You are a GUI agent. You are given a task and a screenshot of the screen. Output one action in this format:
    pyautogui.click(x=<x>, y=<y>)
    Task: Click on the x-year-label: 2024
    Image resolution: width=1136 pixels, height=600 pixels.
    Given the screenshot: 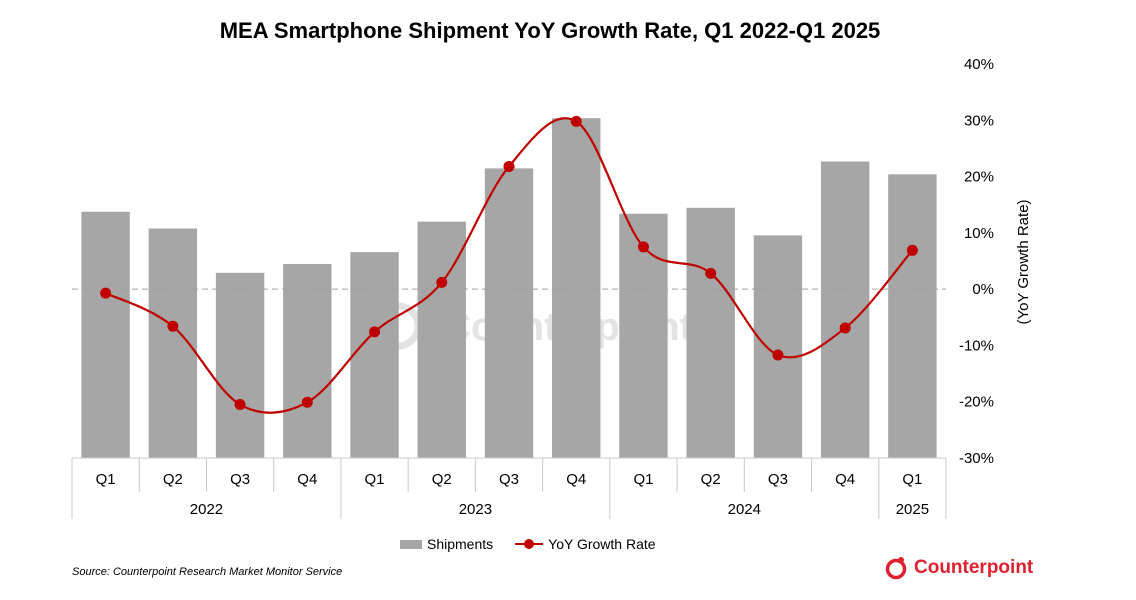 What is the action you would take?
    pyautogui.click(x=744, y=509)
    